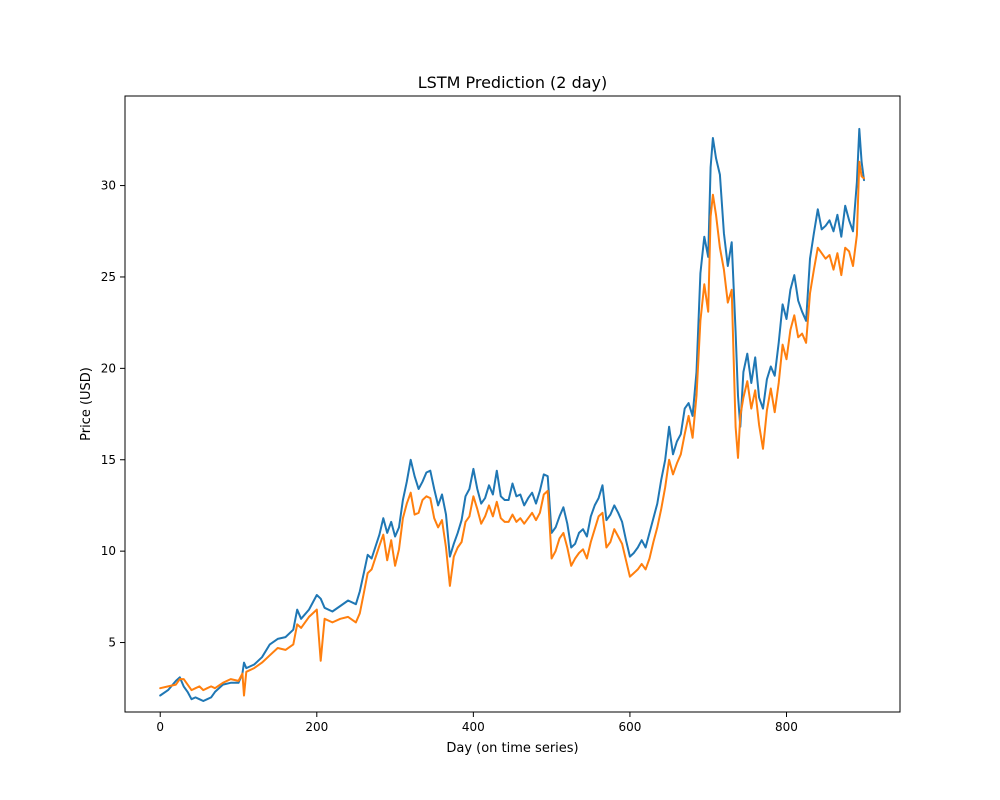  I want to click on y-tick-label: 25, so click(108, 277).